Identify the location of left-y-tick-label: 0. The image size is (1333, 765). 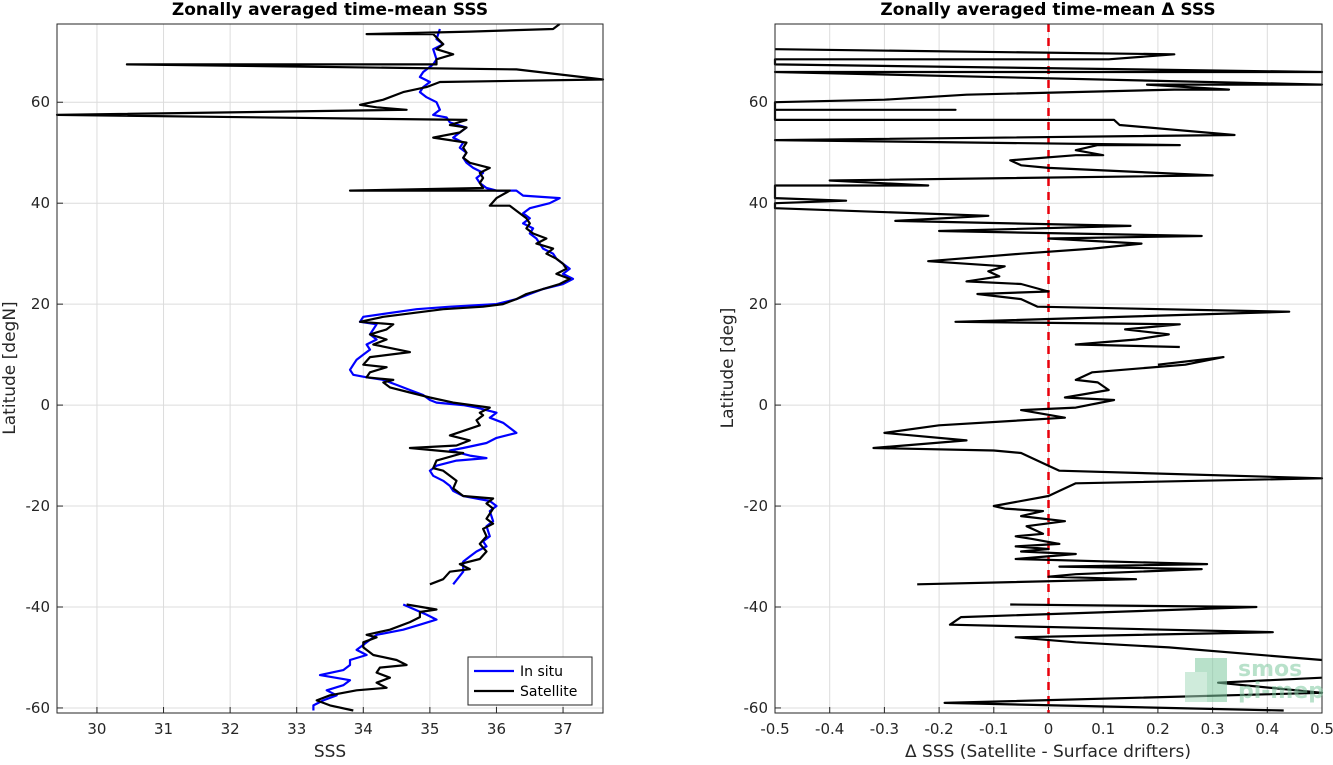
(45, 405).